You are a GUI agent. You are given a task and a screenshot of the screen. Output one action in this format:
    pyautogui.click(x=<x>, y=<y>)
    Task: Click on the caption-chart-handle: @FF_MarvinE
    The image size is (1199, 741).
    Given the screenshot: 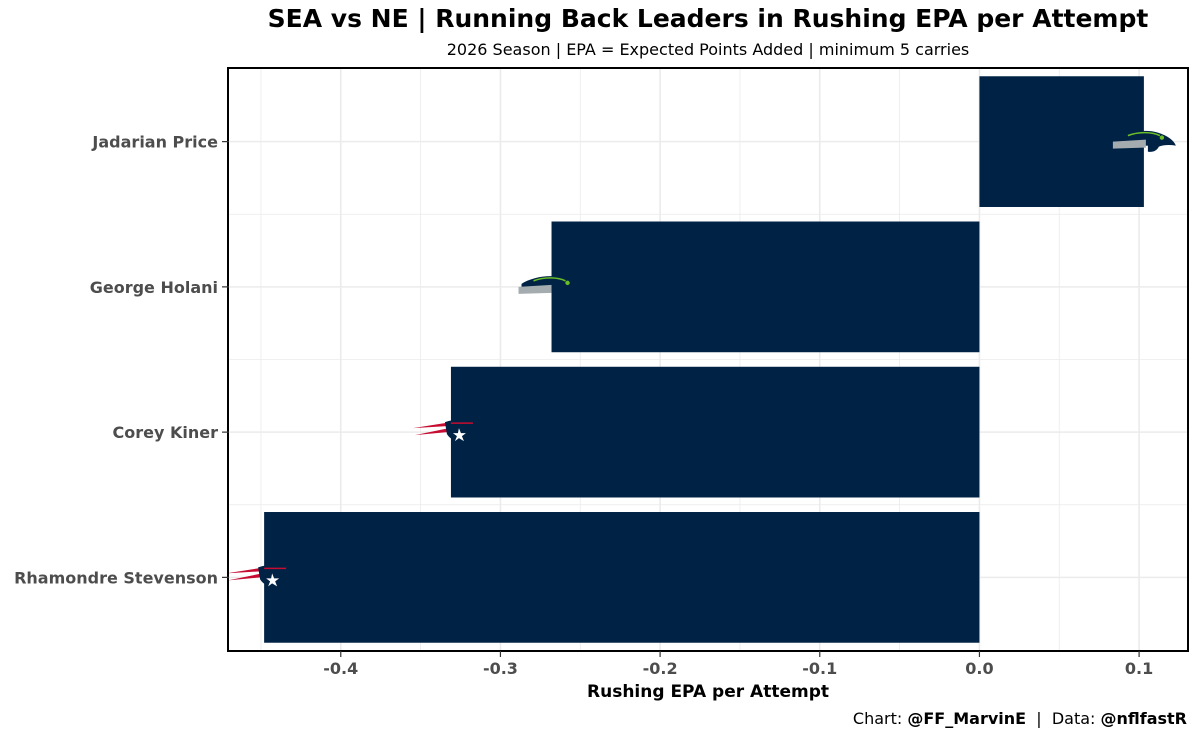 What is the action you would take?
    pyautogui.click(x=967, y=718)
    